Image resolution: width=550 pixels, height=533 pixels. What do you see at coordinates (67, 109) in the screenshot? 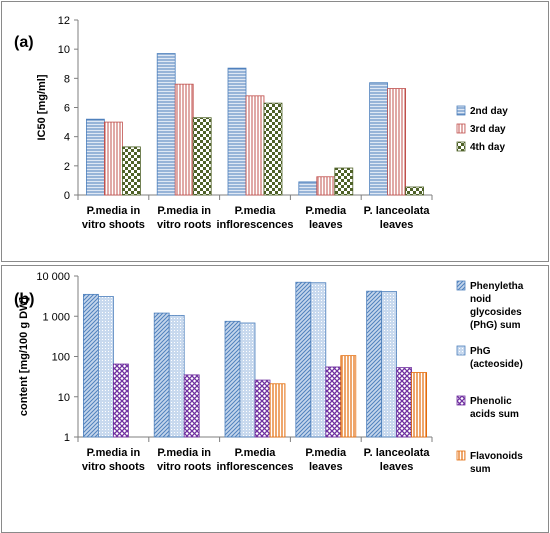
I see `y-tick-label-a: 6` at bounding box center [67, 109].